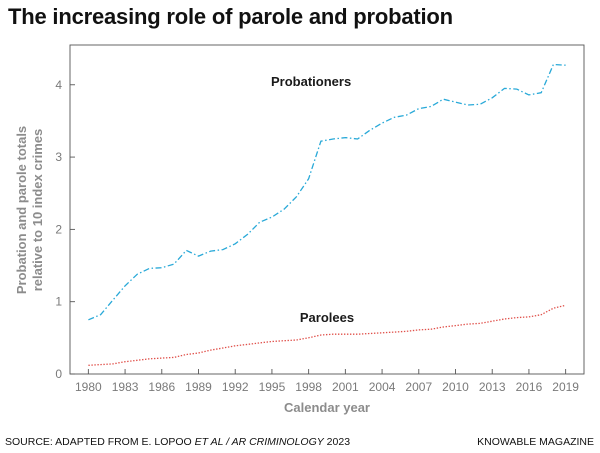 The width and height of the screenshot is (600, 453). Describe the element at coordinates (198, 387) in the screenshot. I see `x-tick-label: 1989` at that location.